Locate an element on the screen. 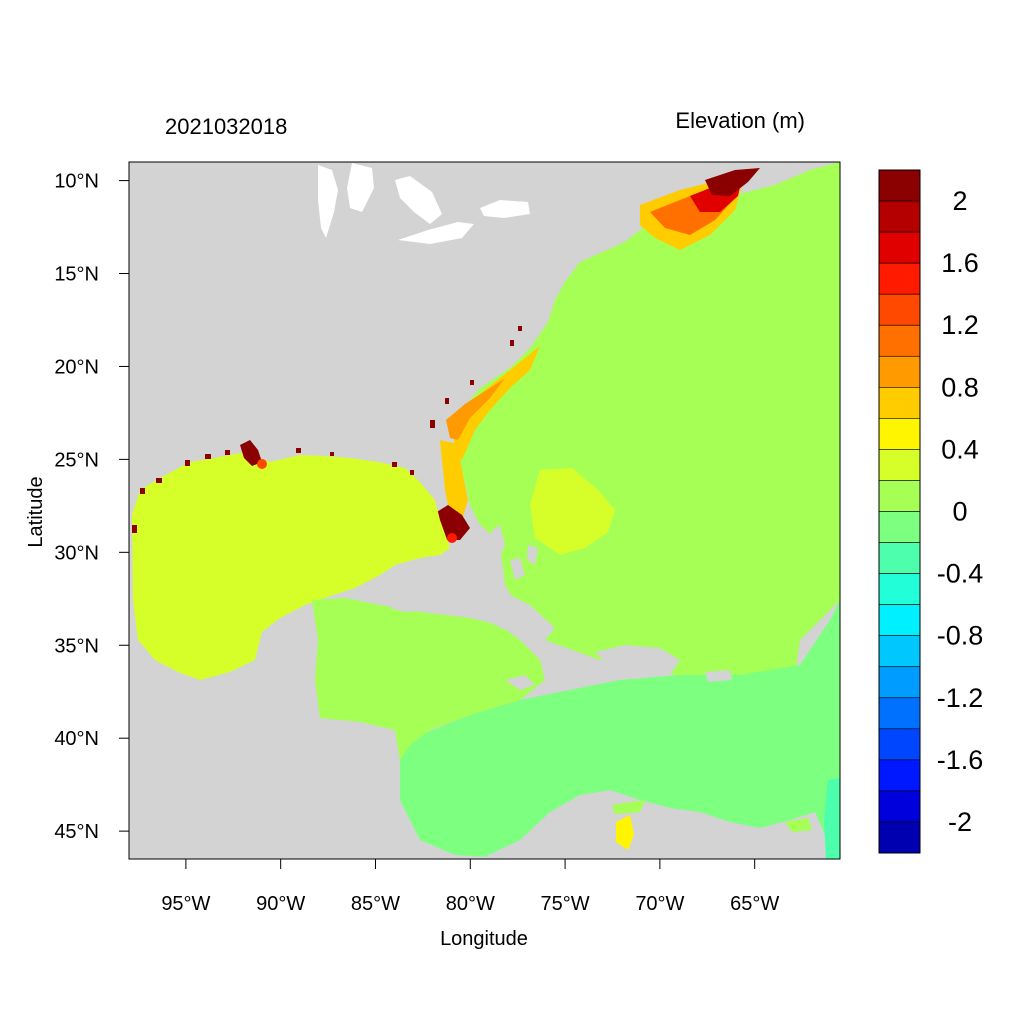  louisiana-surge is located at coordinates (251, 453).